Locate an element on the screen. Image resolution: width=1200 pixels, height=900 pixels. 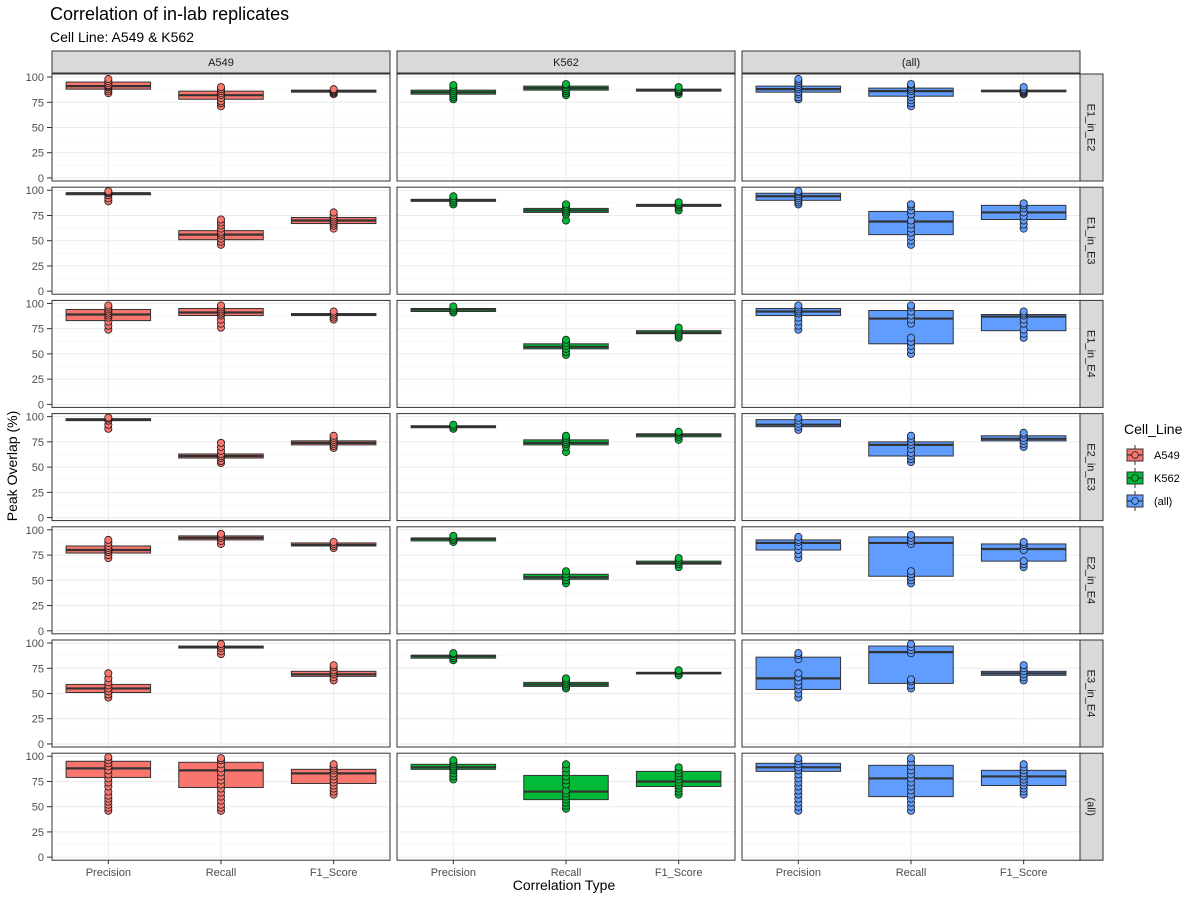
col-strip-label-k562: K562 is located at coordinates (566, 63).